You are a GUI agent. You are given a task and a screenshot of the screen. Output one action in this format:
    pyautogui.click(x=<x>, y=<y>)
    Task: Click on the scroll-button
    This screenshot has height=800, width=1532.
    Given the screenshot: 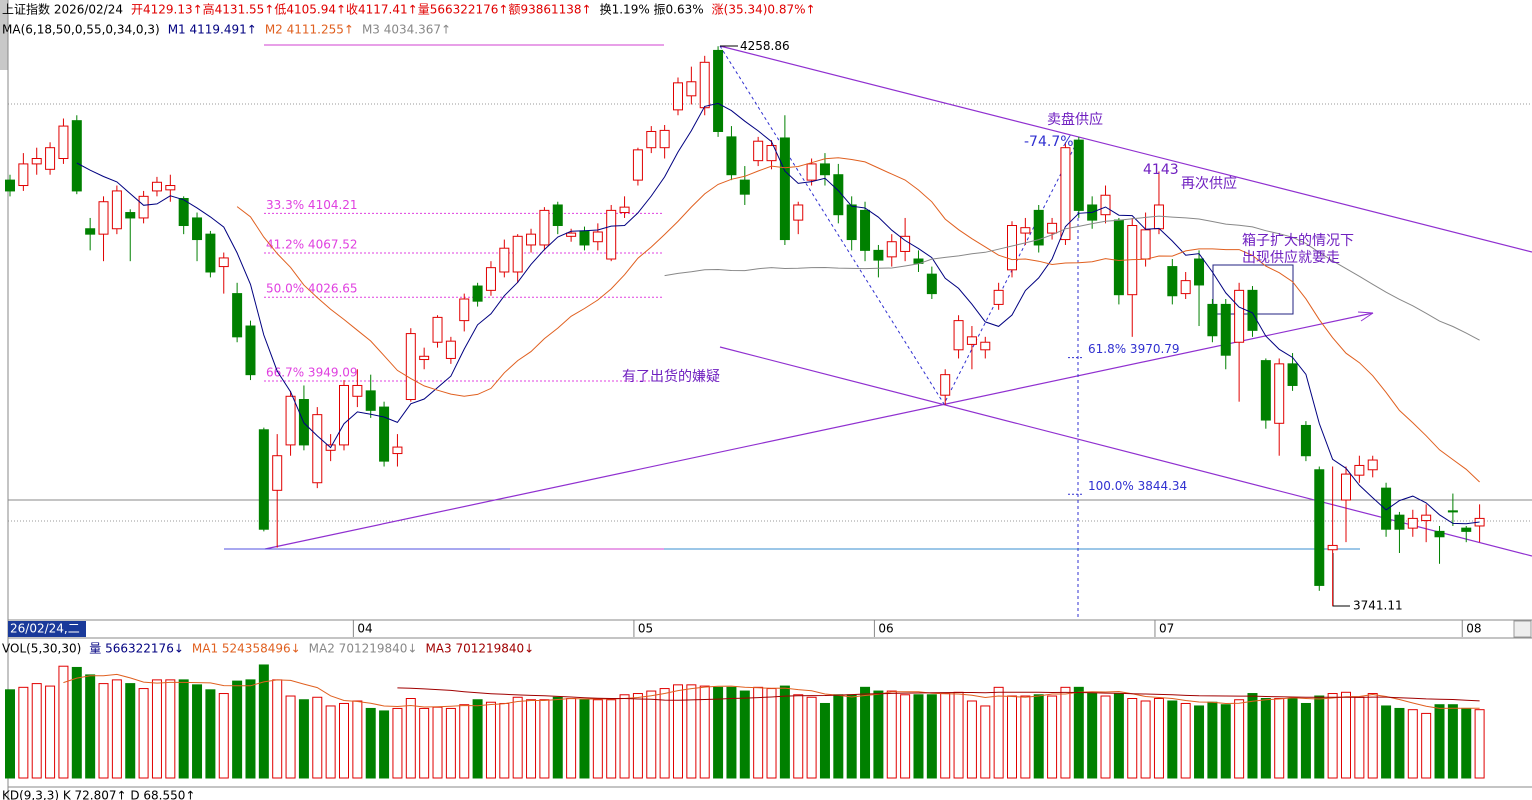 What is the action you would take?
    pyautogui.click(x=1522, y=629)
    